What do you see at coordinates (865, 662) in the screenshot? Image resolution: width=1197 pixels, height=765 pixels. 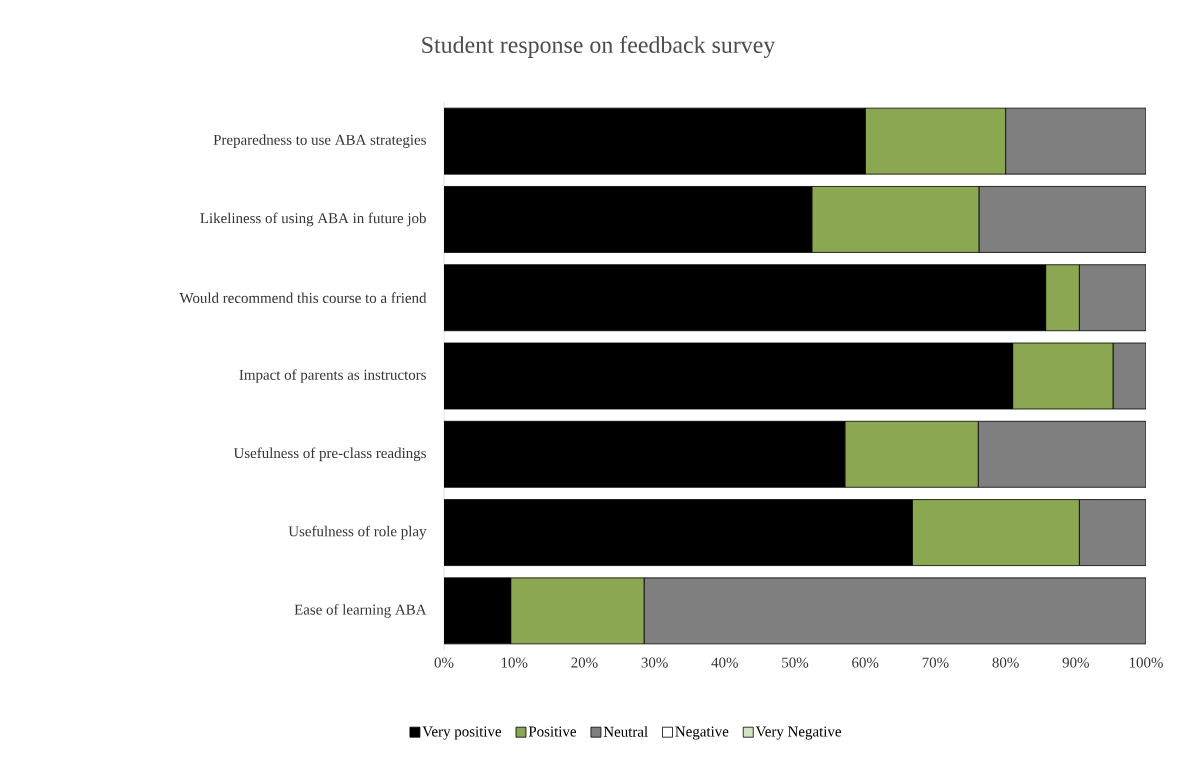 I see `x-tick-label: 60%` at bounding box center [865, 662].